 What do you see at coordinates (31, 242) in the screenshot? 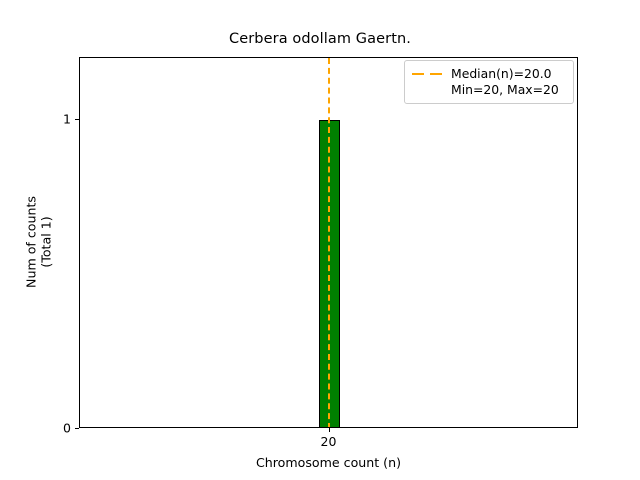
I see `y-axis-label-line1: Num of counts` at bounding box center [31, 242].